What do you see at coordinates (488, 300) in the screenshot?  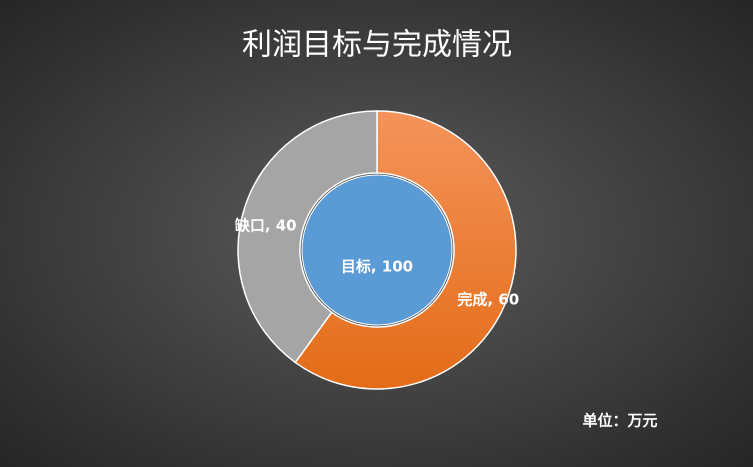 I see `data-label: 完成, 60` at bounding box center [488, 300].